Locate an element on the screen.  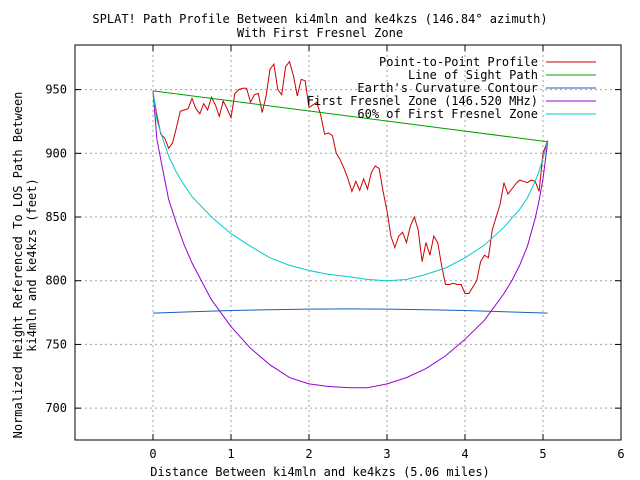
legend-label-4: 60% of First Fresnel Zone is located at coordinates (447, 114).